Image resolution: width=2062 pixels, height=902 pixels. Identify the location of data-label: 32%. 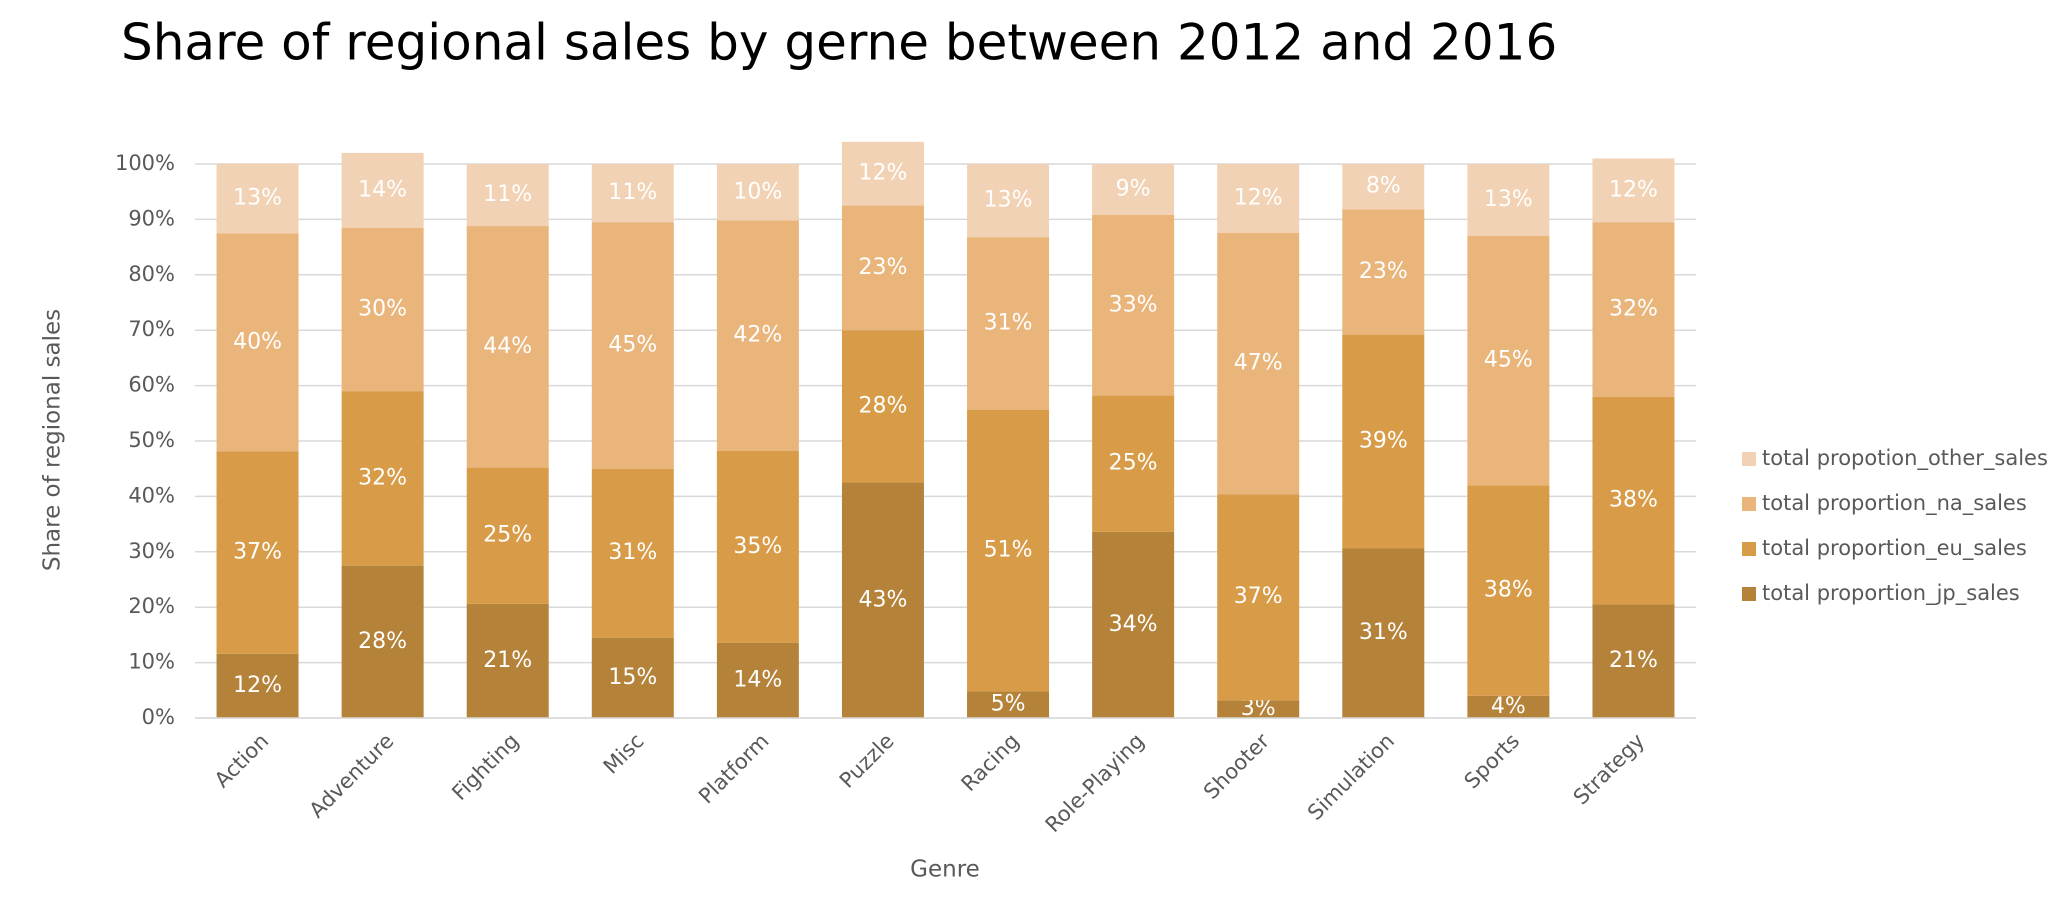
(1633, 308).